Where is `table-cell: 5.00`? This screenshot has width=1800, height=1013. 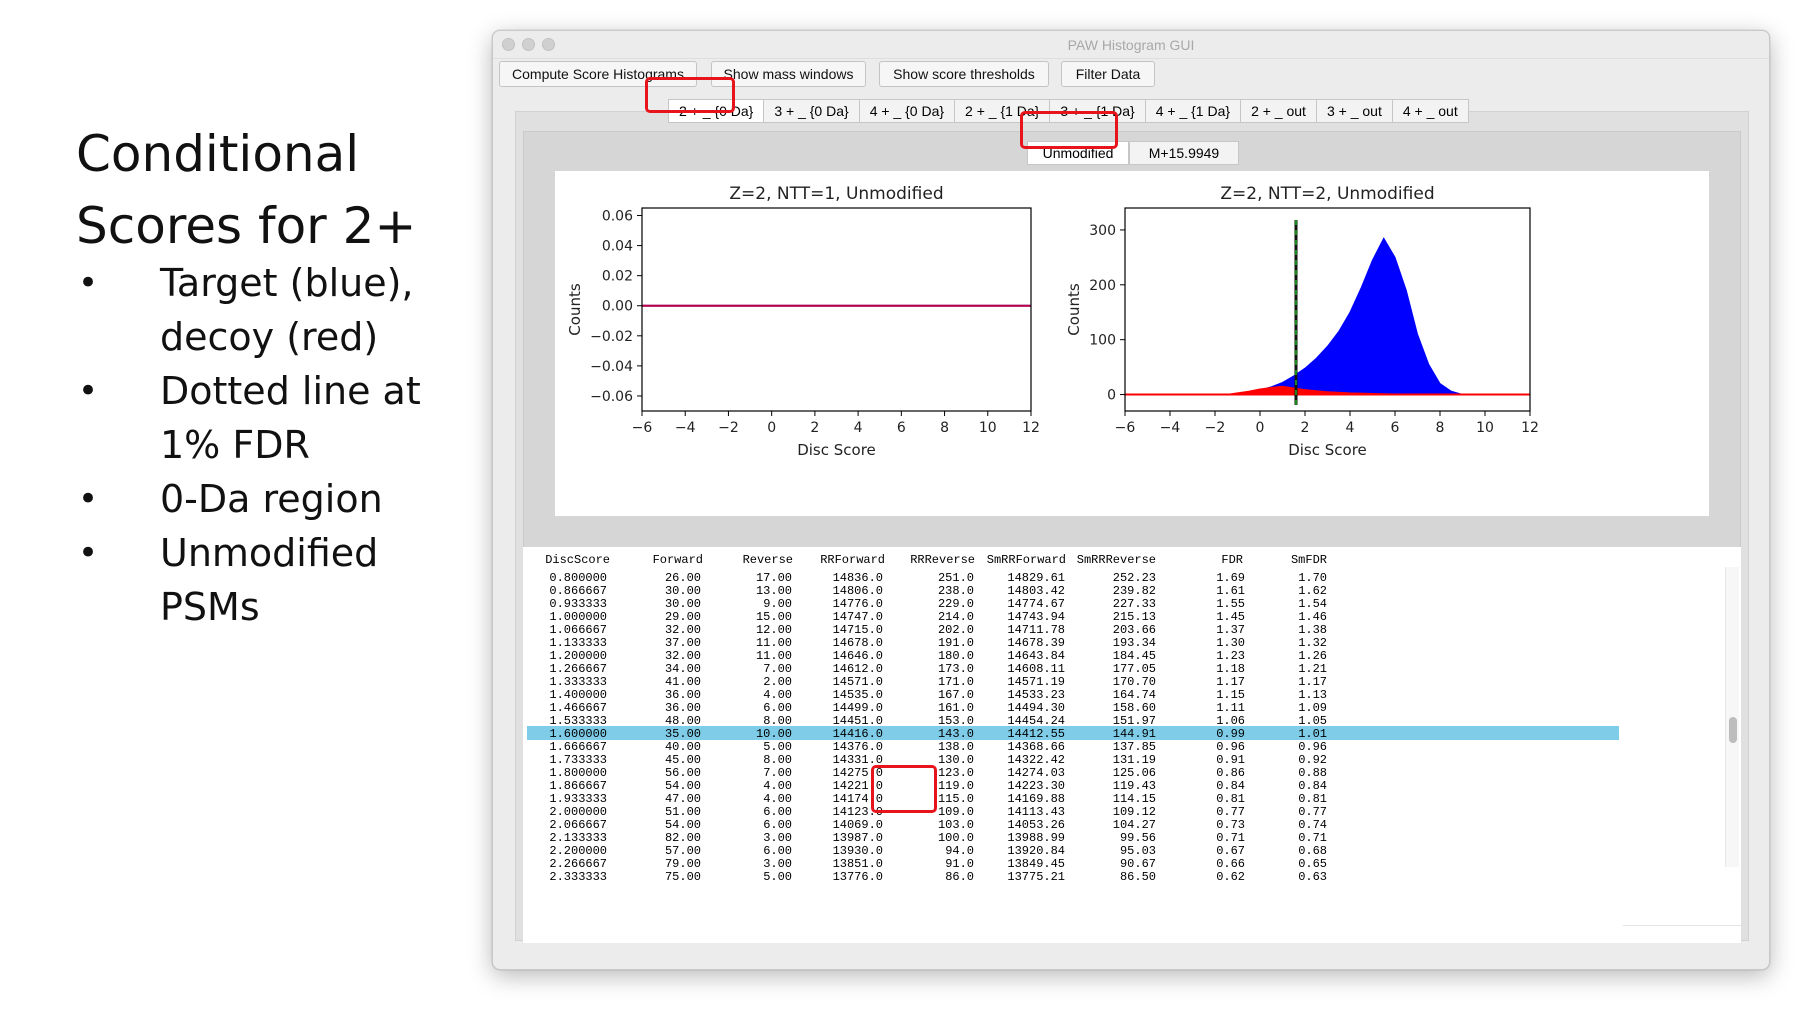 table-cell: 5.00 is located at coordinates (777, 747).